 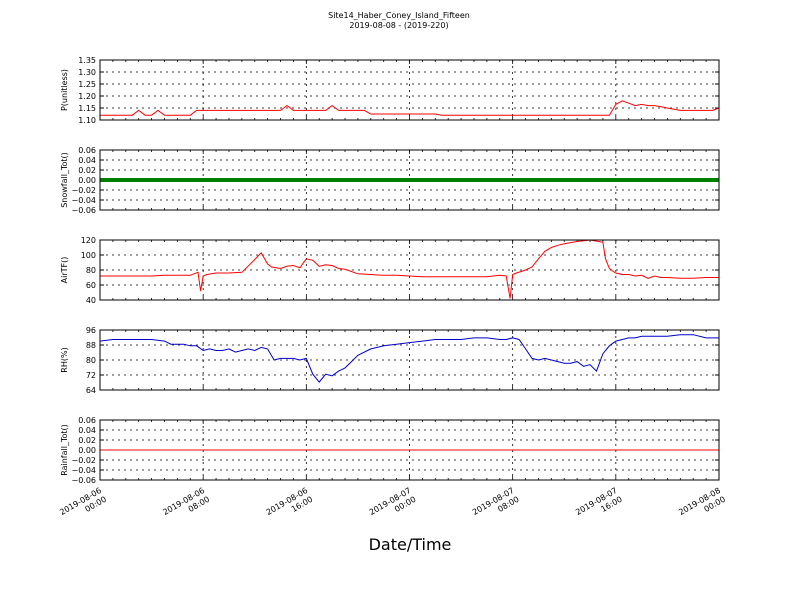 What do you see at coordinates (87, 120) in the screenshot?
I see `y-tick-label: 1.10` at bounding box center [87, 120].